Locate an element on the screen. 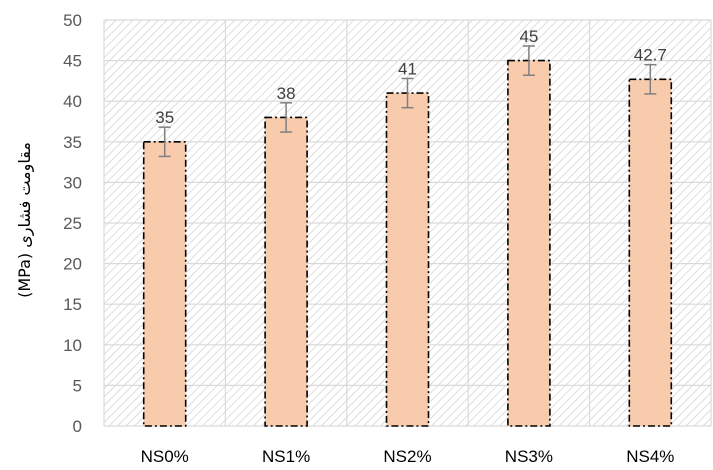 The width and height of the screenshot is (713, 470). x-category-label: NS4% is located at coordinates (650, 456).